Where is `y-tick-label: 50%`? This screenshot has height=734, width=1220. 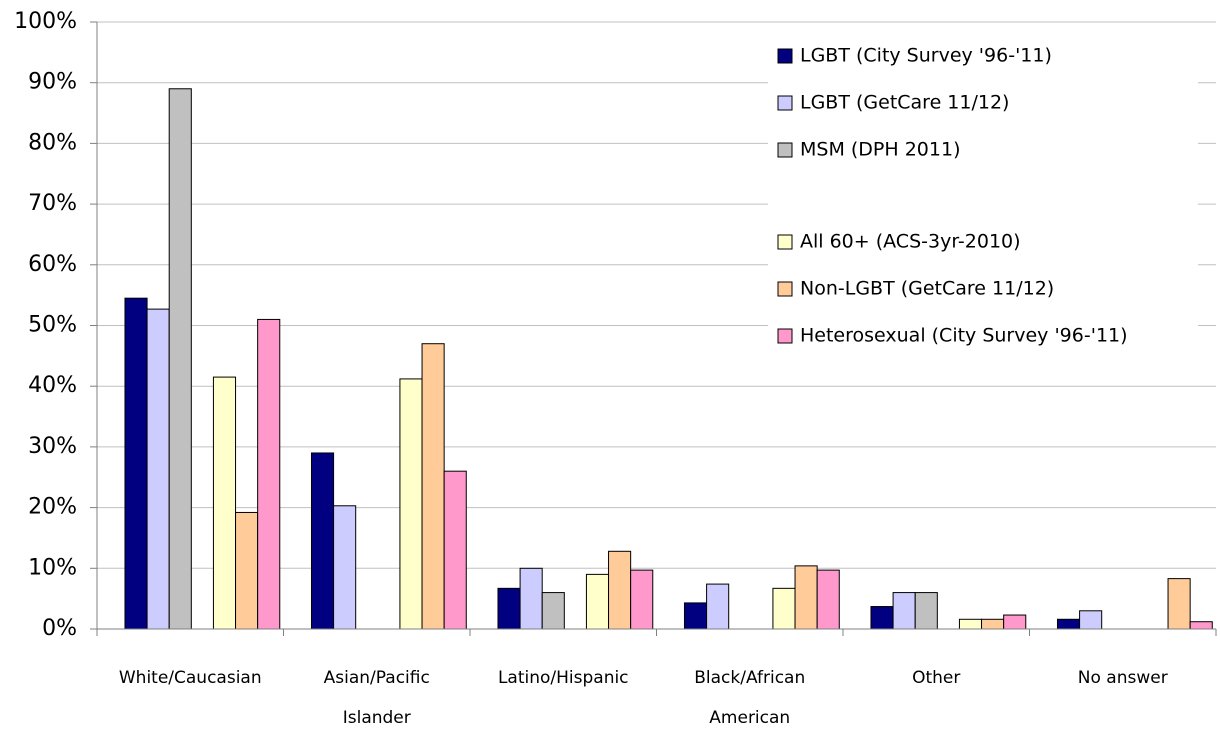 y-tick-label: 50% is located at coordinates (52, 325).